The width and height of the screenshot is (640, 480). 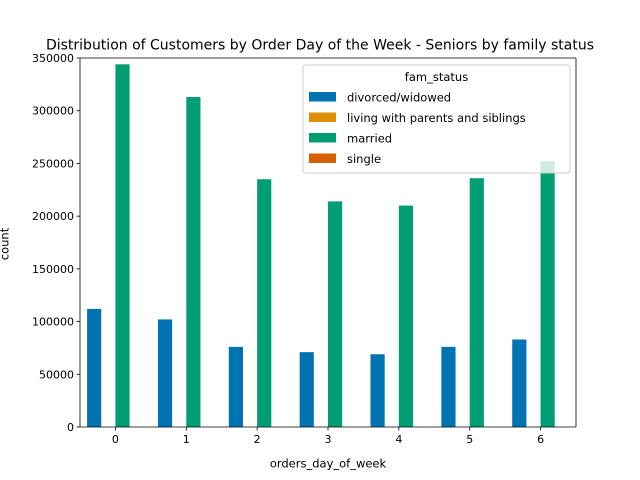 I want to click on y-tick-label: 200000, so click(x=53, y=216).